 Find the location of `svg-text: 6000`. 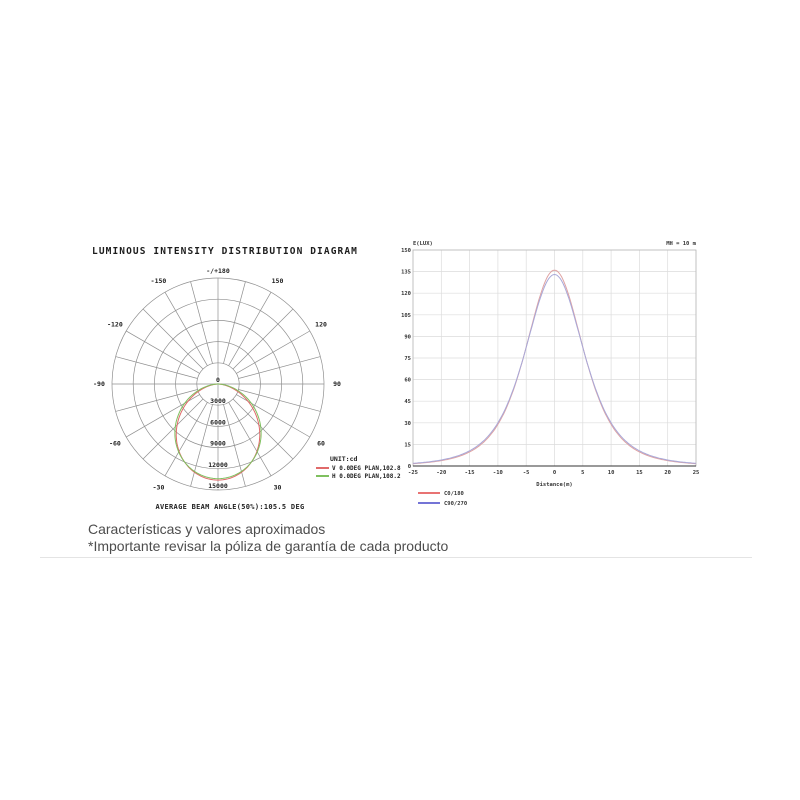

svg-text: 6000 is located at coordinates (218, 422).